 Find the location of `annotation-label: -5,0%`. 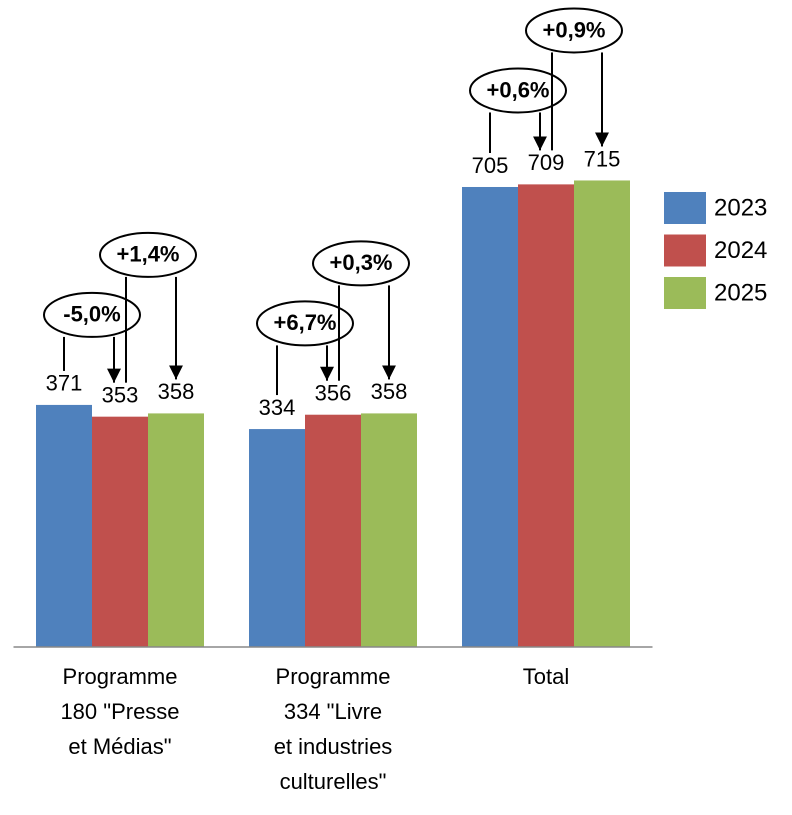

annotation-label: -5,0% is located at coordinates (91, 314).